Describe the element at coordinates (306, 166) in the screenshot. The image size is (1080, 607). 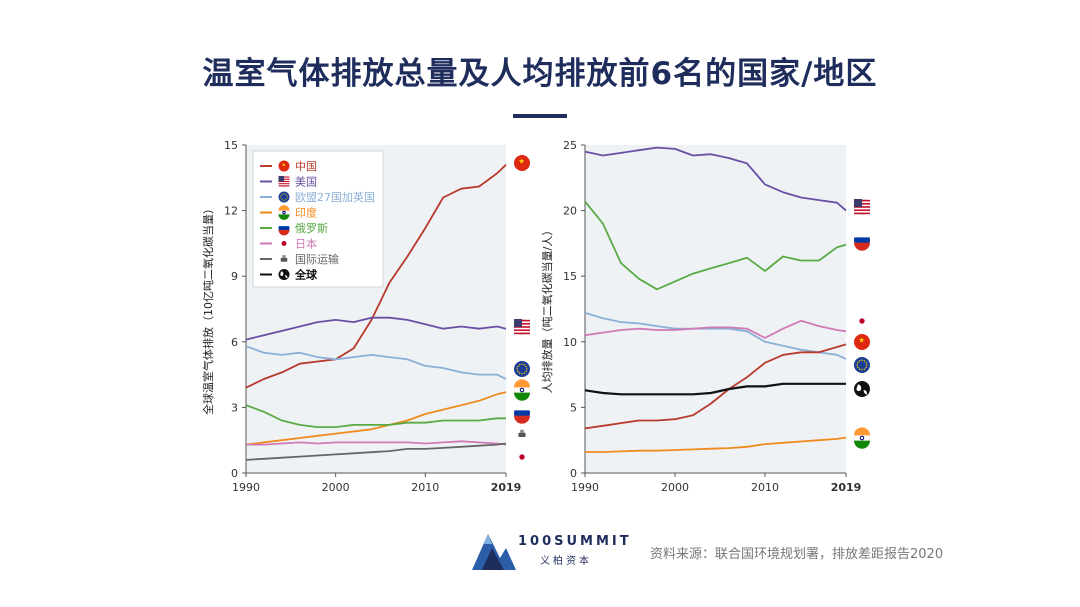
I see `legend-label-china: 中国` at that location.